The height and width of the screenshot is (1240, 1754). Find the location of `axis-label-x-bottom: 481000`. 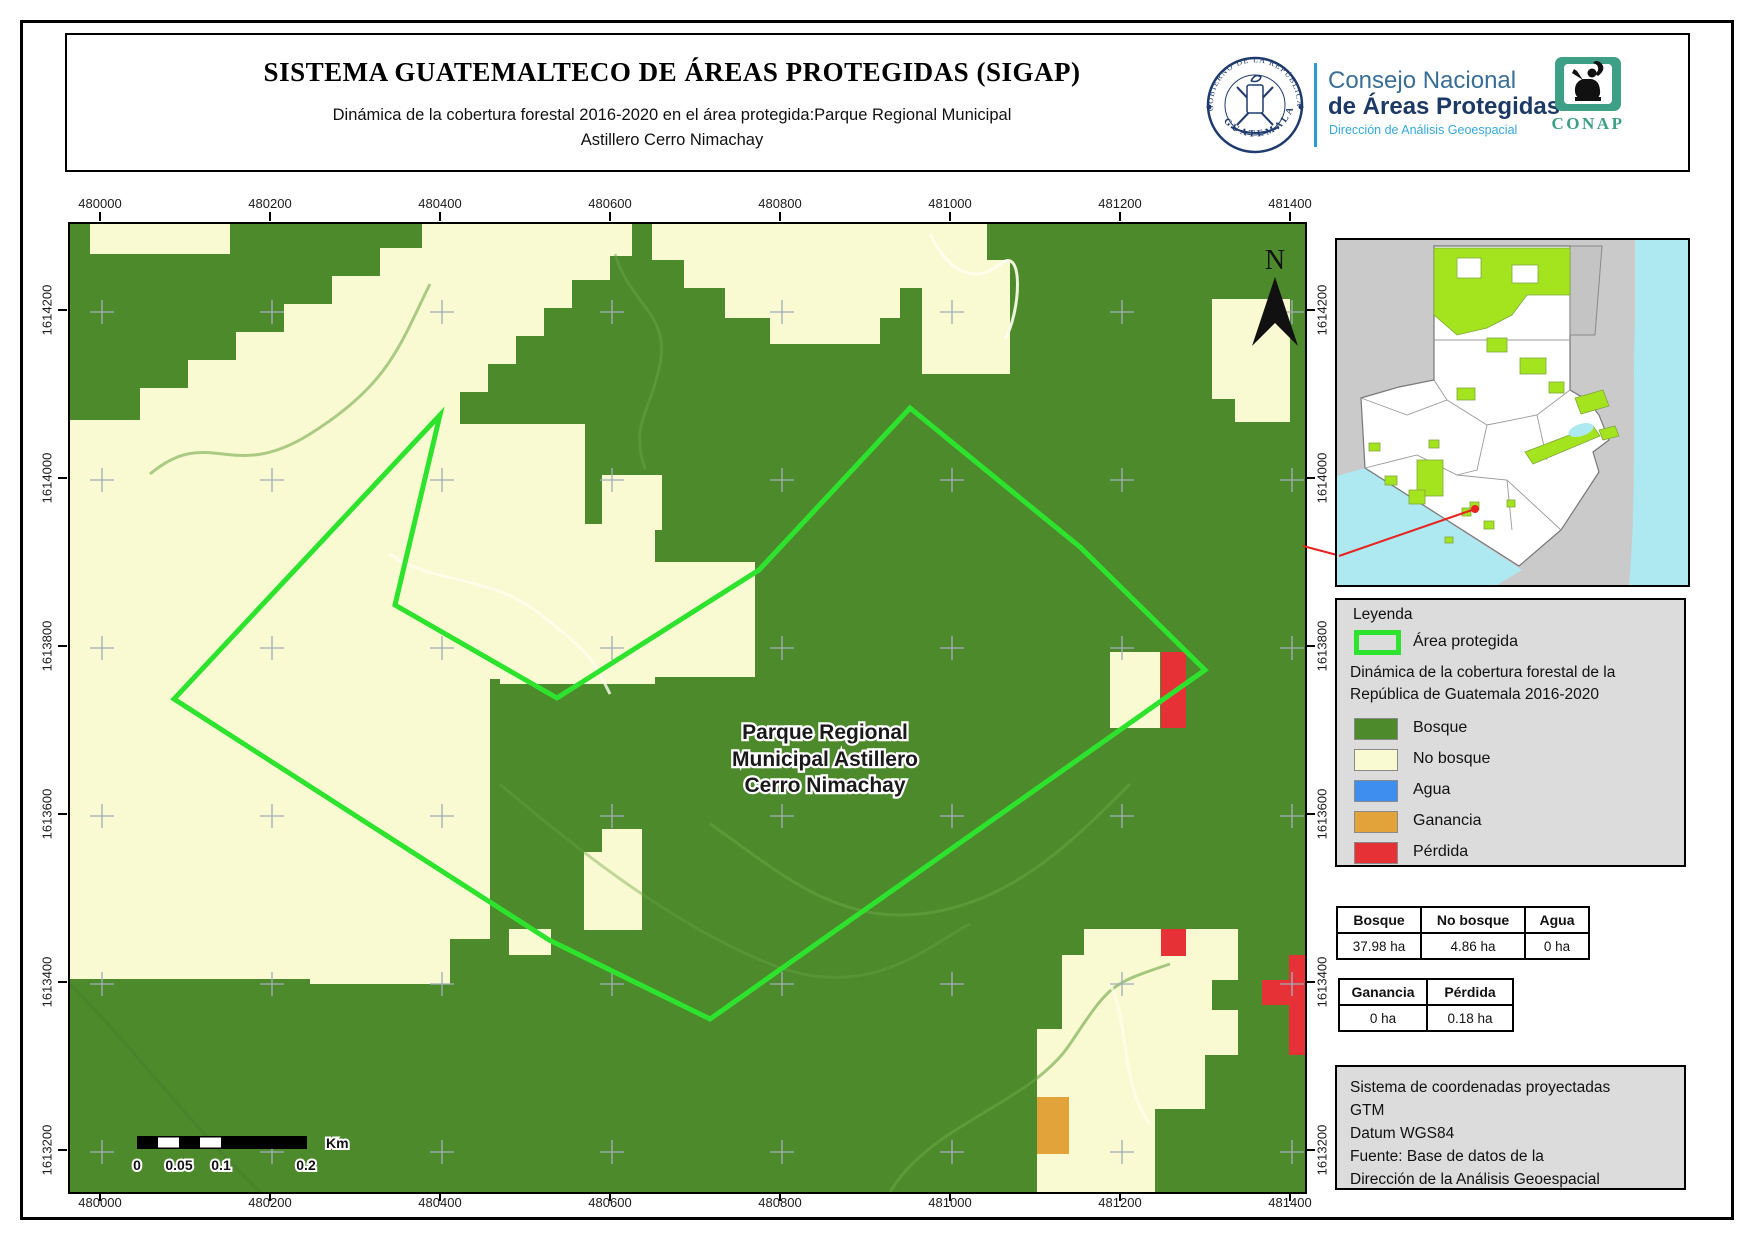

axis-label-x-bottom: 481000 is located at coordinates (950, 1202).